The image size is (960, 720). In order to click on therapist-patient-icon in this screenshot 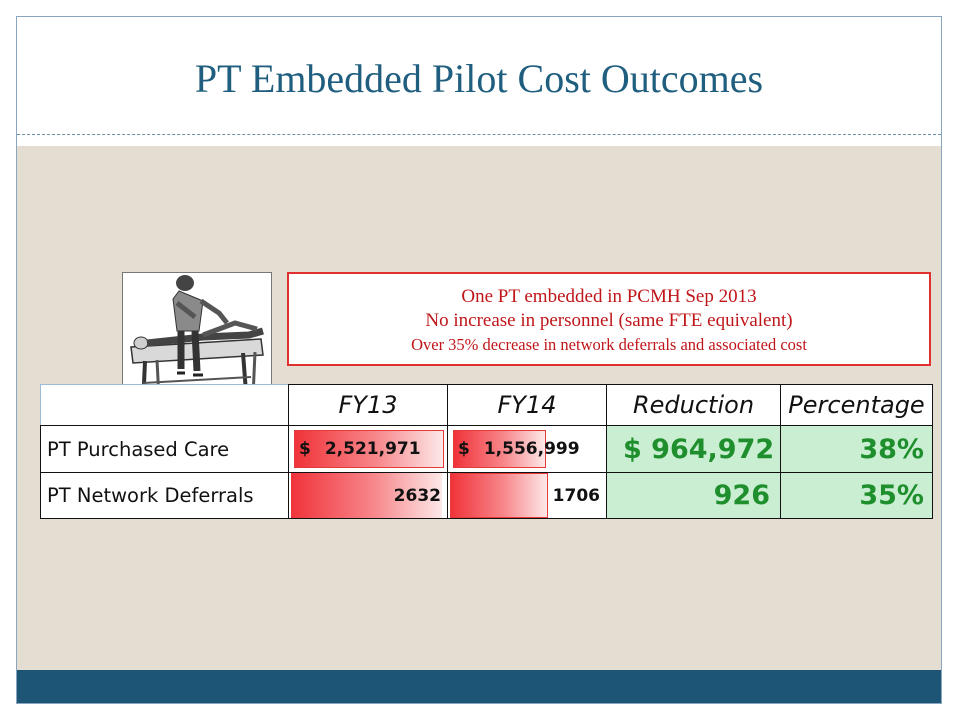, I will do `click(197, 343)`.